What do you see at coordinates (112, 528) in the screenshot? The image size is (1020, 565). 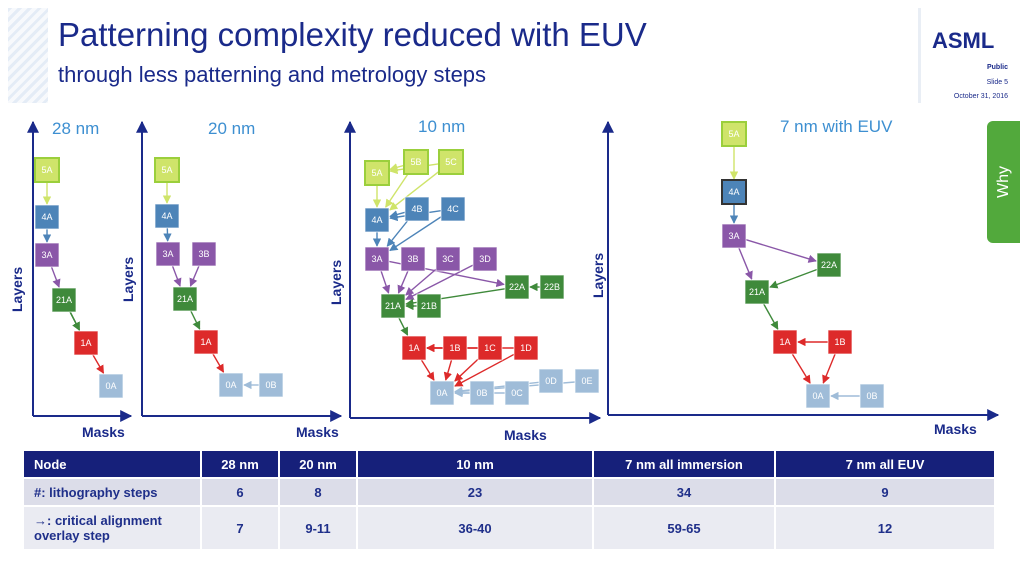 I see `table-cell: →: critical alignment overlay step` at bounding box center [112, 528].